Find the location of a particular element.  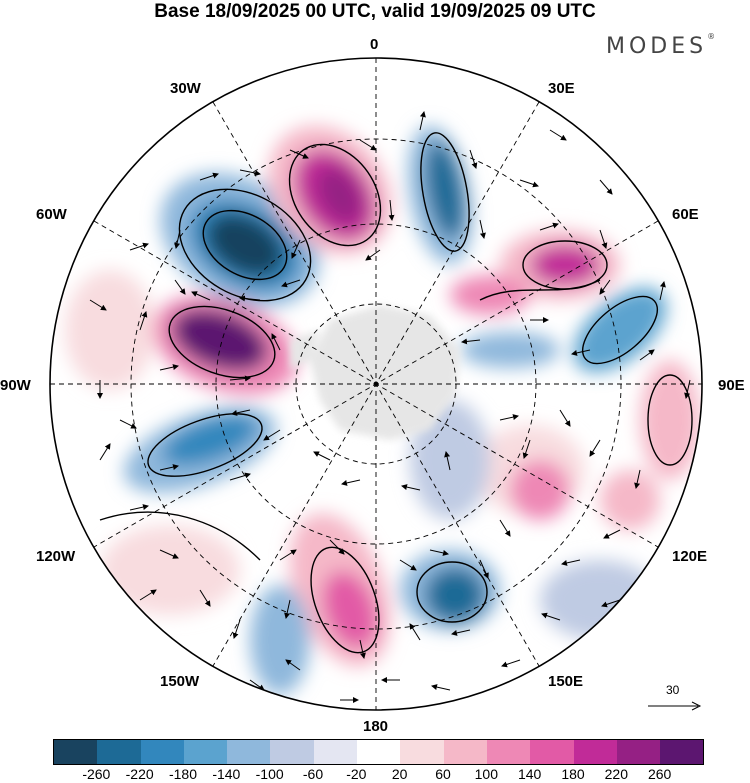

colorbar-tick-label: 140 is located at coordinates (529, 774).